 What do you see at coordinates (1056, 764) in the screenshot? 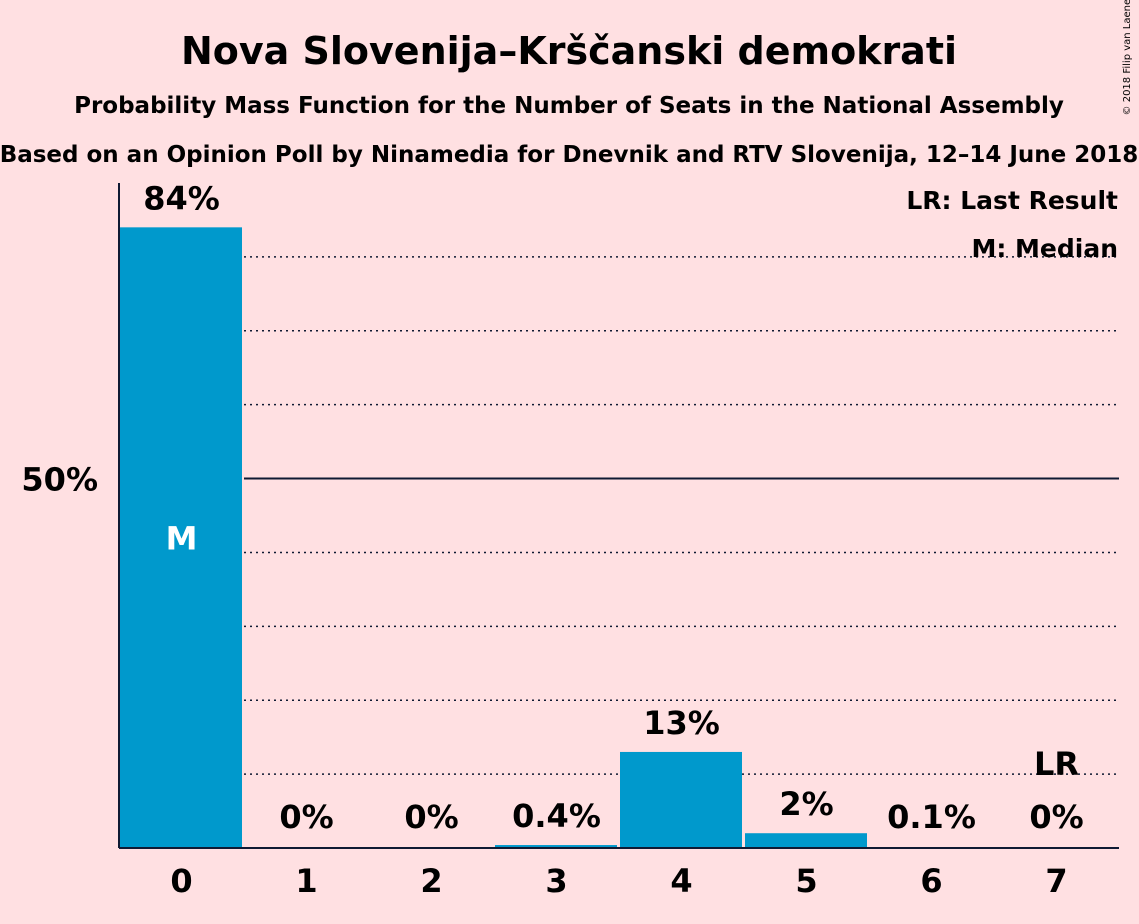
I see `last-result-marker: LR` at bounding box center [1056, 764].